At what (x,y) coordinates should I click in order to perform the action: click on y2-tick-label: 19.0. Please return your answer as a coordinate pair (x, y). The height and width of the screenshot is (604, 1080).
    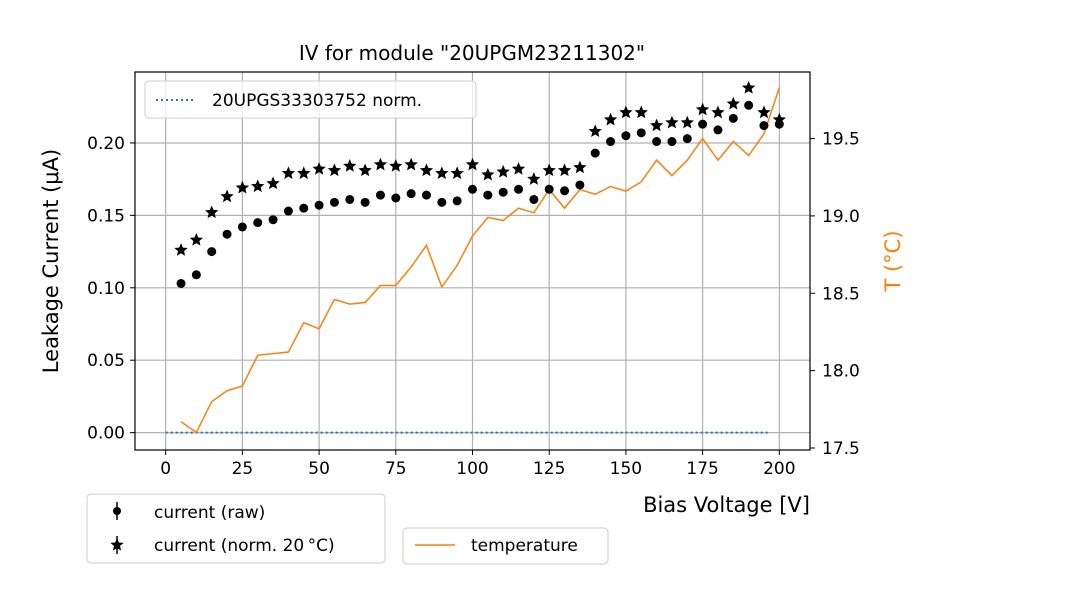
    Looking at the image, I should click on (841, 217).